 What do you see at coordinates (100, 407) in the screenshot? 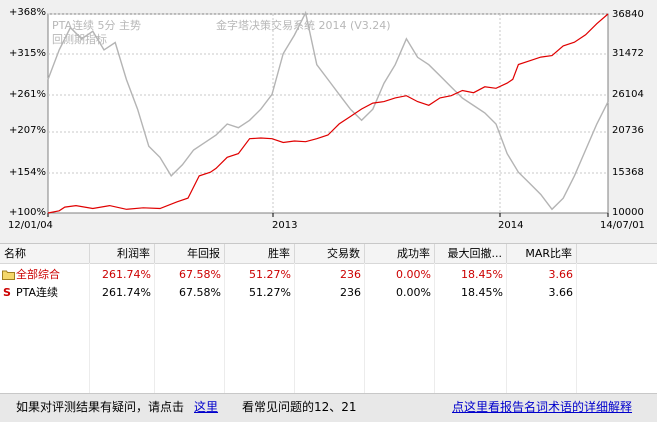
I see `question-text: 如果对评测结果有疑问，请点击` at bounding box center [100, 407].